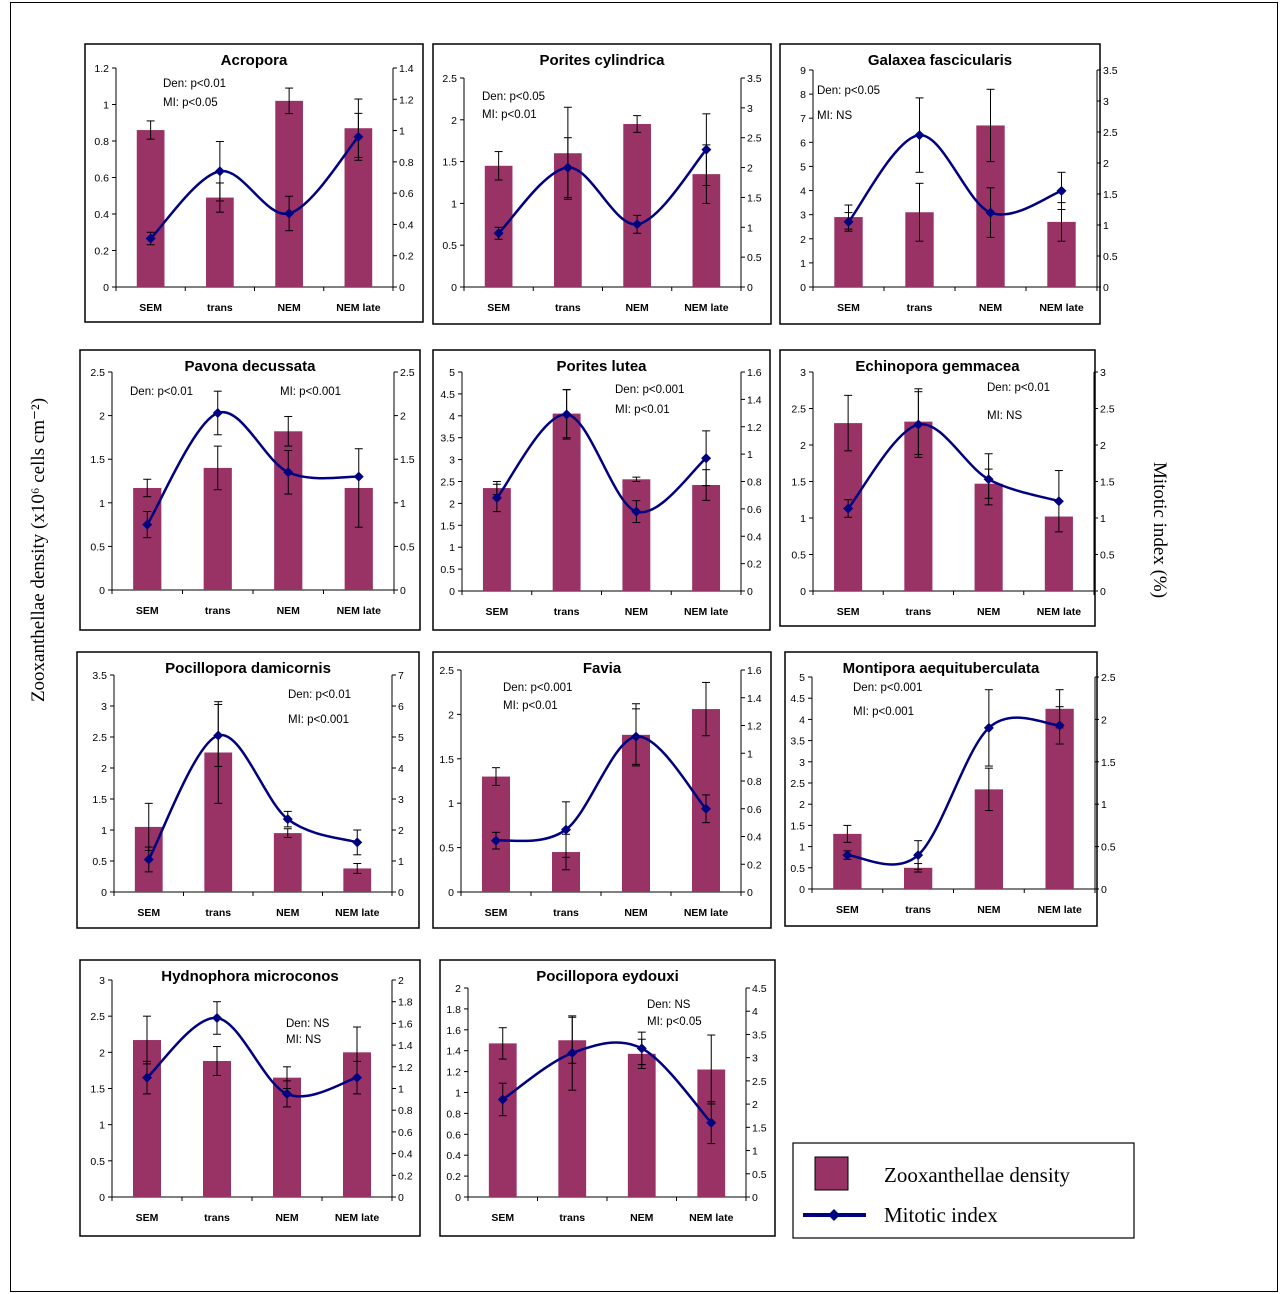  I want to click on left-tick-label: 0.4, so click(101, 215).